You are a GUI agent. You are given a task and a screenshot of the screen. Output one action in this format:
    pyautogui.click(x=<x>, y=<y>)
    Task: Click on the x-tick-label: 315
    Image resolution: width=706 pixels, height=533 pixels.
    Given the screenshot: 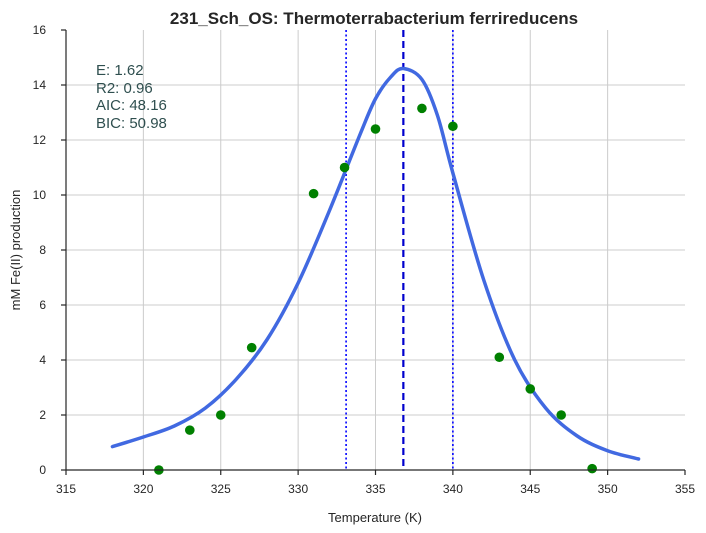 What is the action you would take?
    pyautogui.click(x=66, y=489)
    